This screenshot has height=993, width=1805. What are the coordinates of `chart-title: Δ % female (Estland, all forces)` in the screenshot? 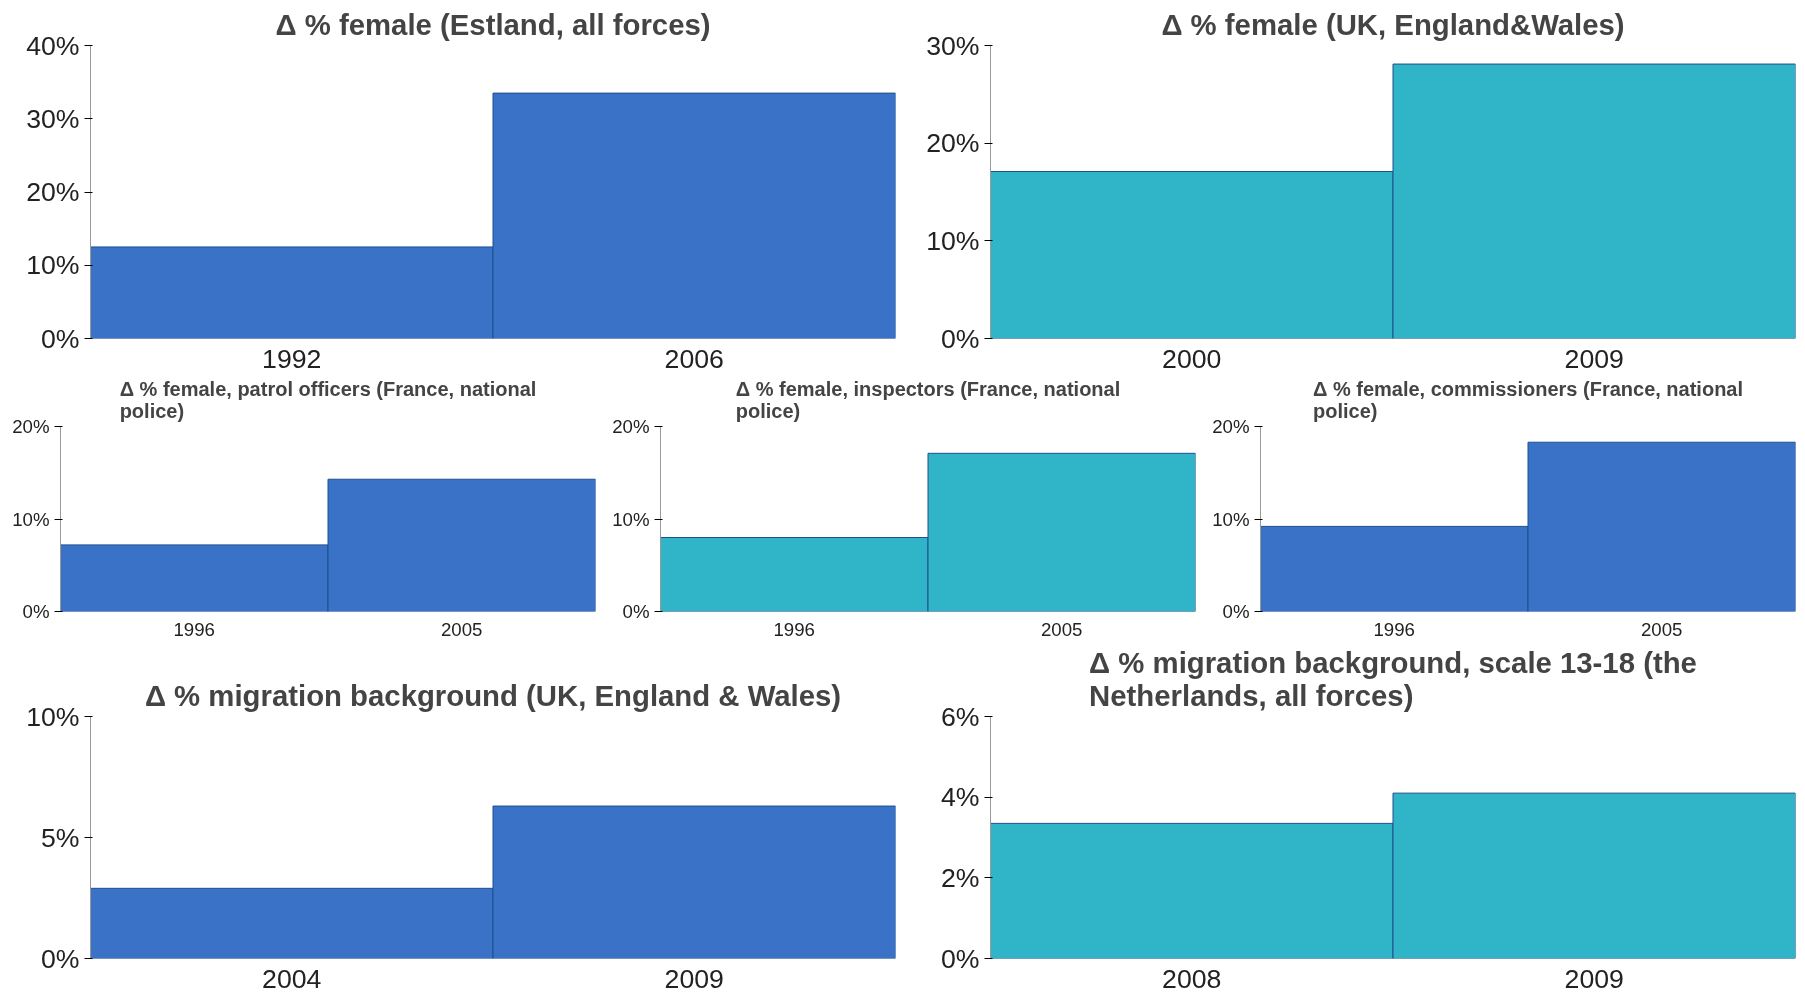 It's located at (493, 24).